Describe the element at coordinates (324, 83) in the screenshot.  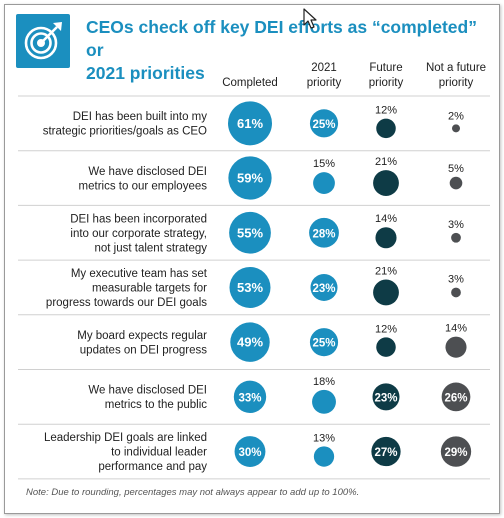
I see `column-header-2-line-2: priority` at that location.